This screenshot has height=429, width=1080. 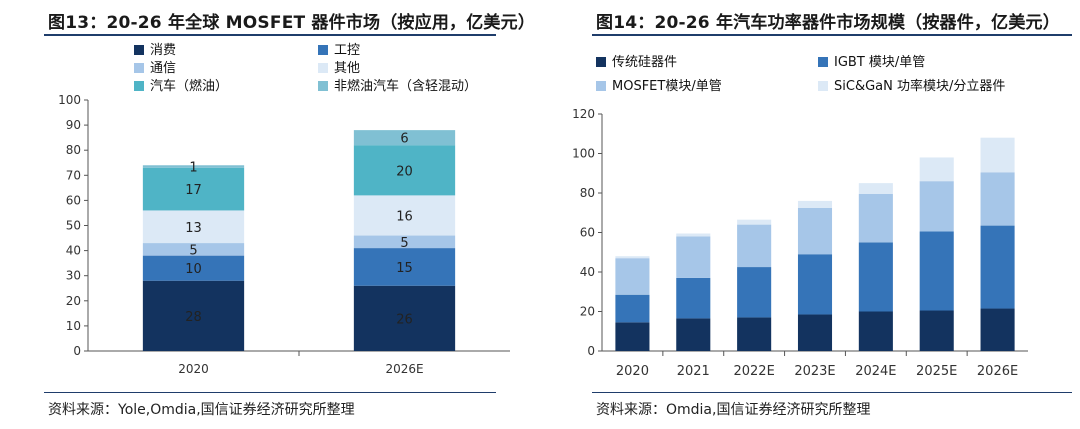 I want to click on legend-swatch-sic-gan, so click(x=823, y=86).